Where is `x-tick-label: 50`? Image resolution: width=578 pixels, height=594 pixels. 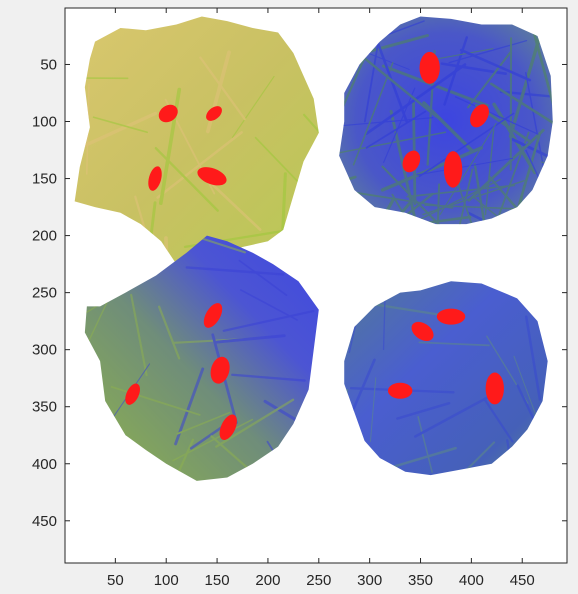 x-tick-label: 50 is located at coordinates (115, 580).